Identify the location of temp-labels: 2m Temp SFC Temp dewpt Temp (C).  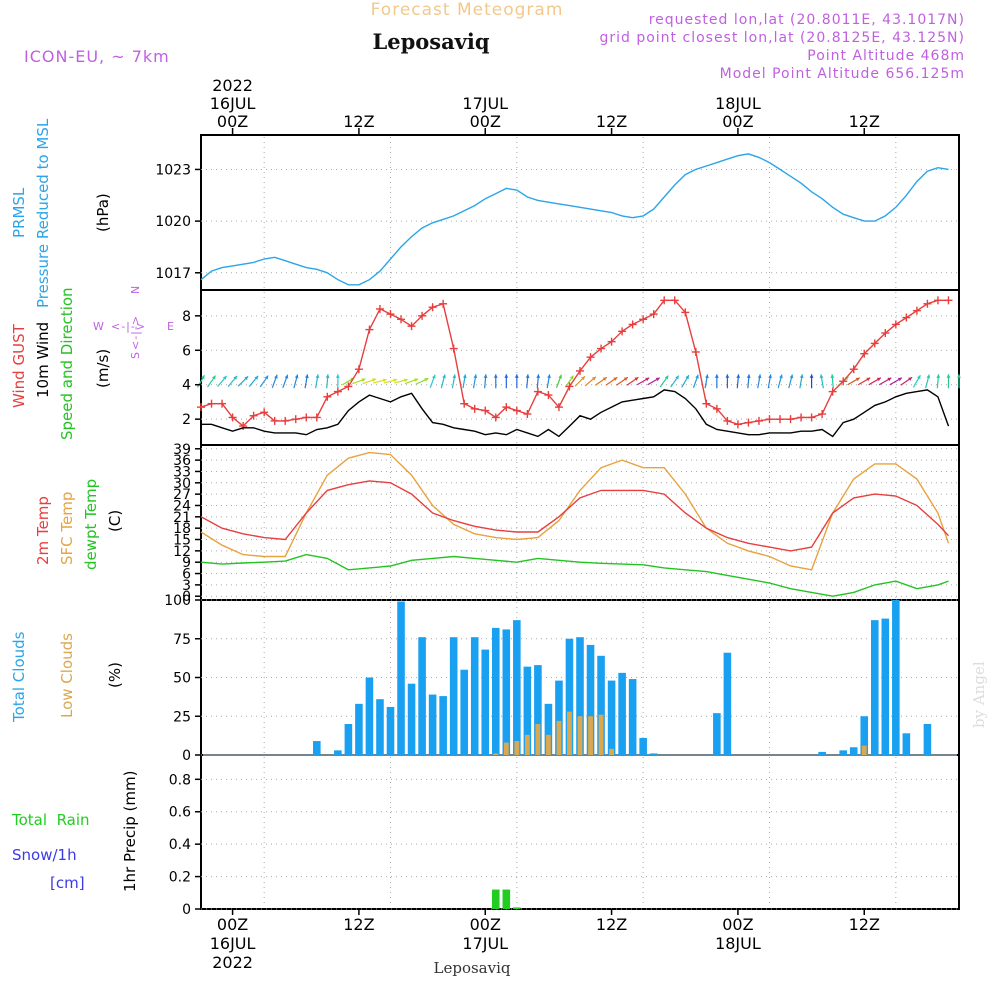
(79, 524).